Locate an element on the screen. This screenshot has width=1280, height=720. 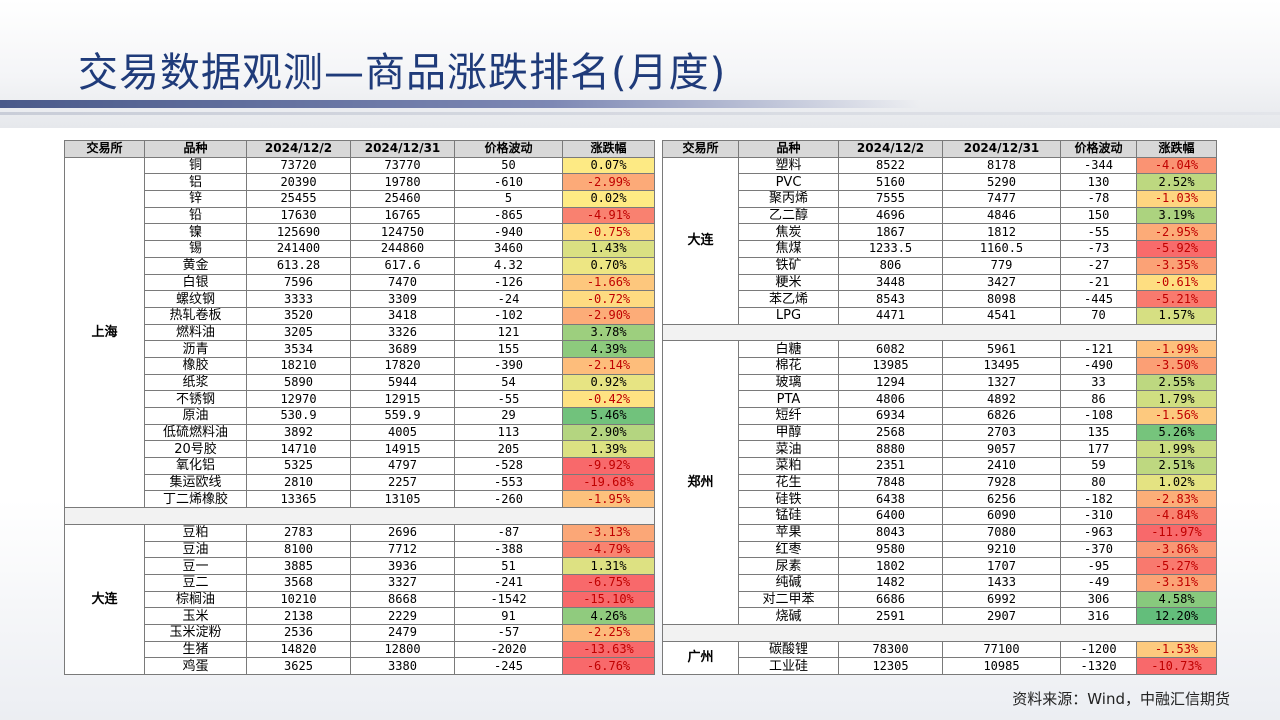
pct-change: 1.31% is located at coordinates (608, 566).